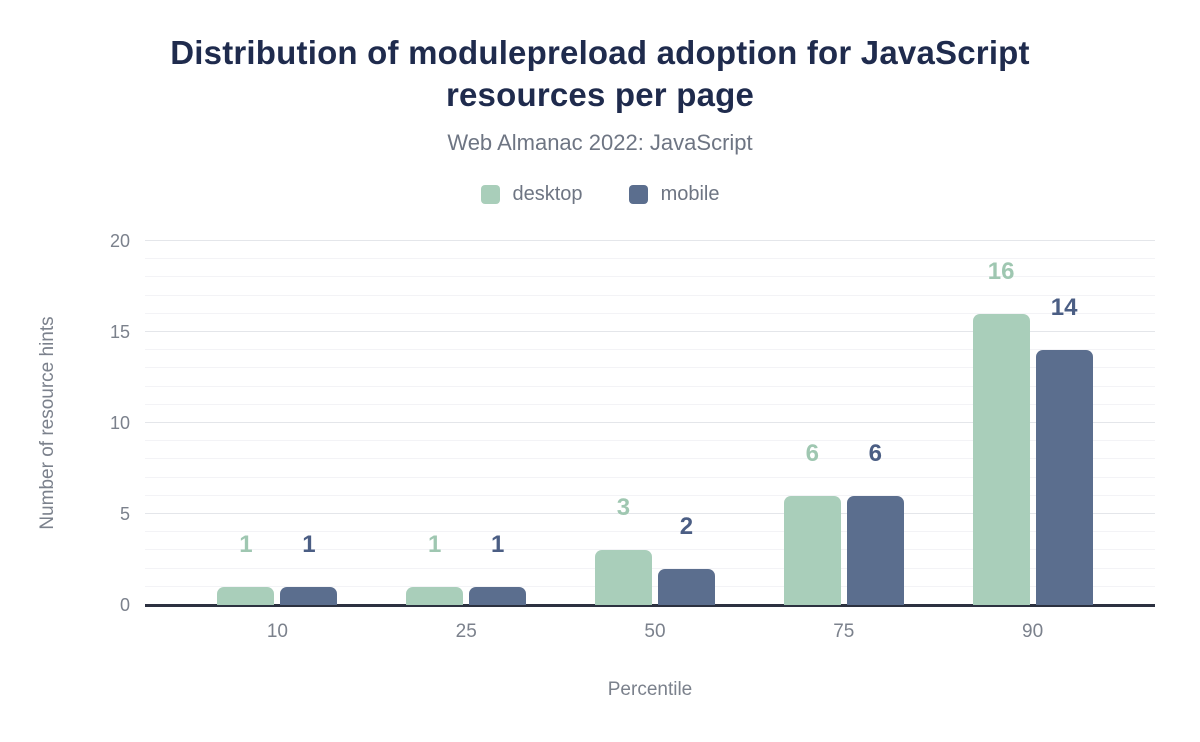 The image size is (1200, 742). I want to click on y-tick-label: 5, so click(124, 514).